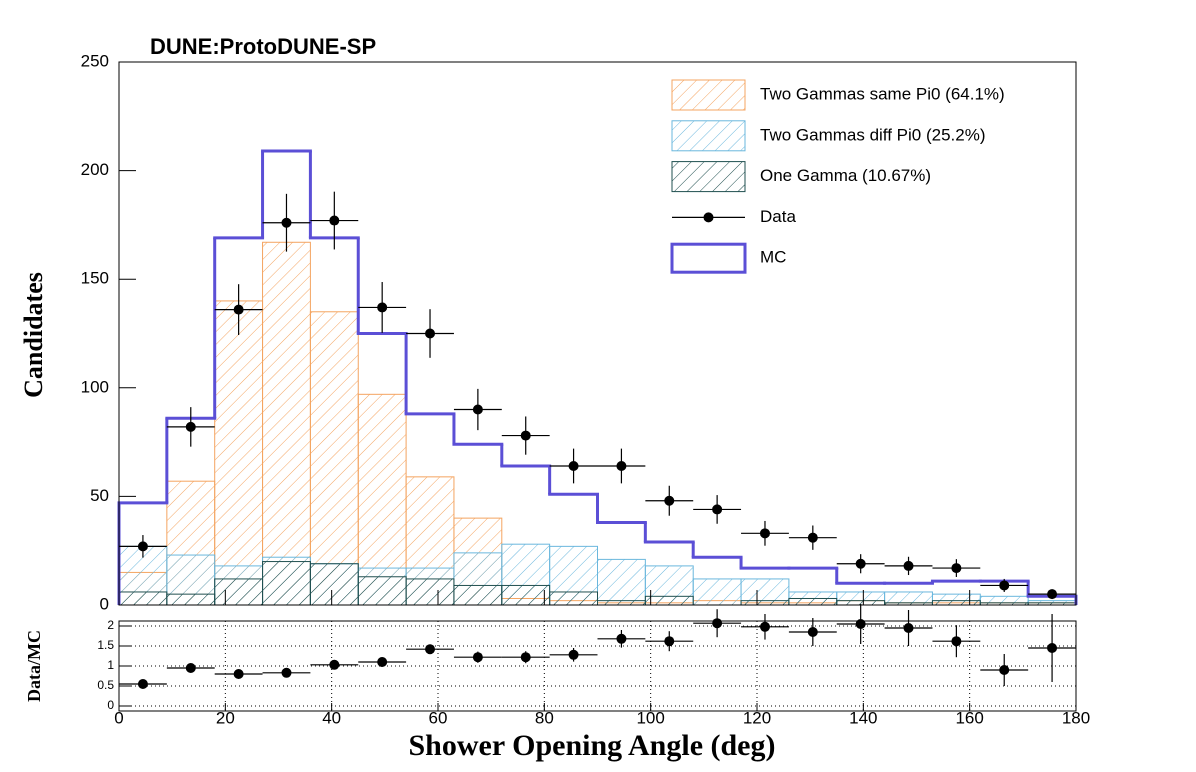 The width and height of the screenshot is (1196, 772). I want to click on y-tick-label: 200, so click(95, 169).